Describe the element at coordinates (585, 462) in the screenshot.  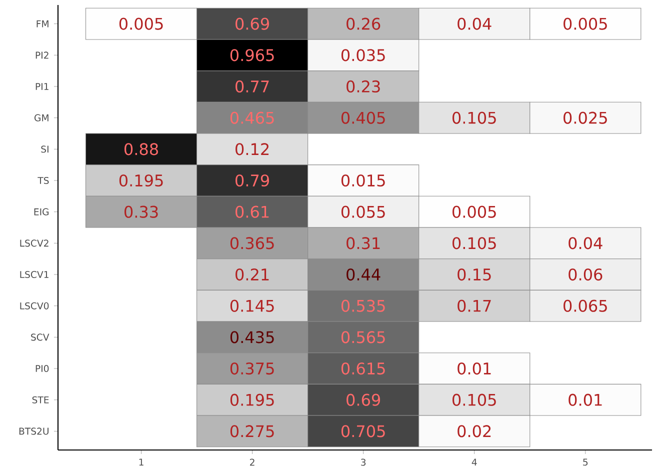
I see `x-tick-label: 5` at that location.